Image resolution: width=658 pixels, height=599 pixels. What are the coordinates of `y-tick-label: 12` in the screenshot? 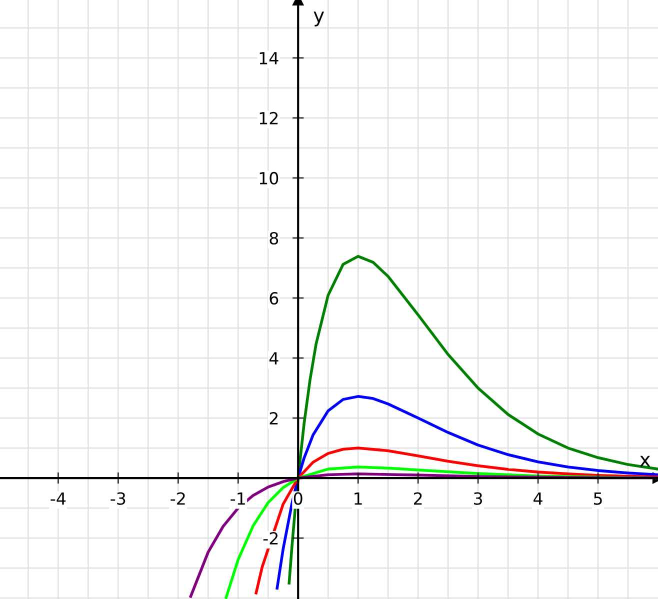 It's located at (269, 118).